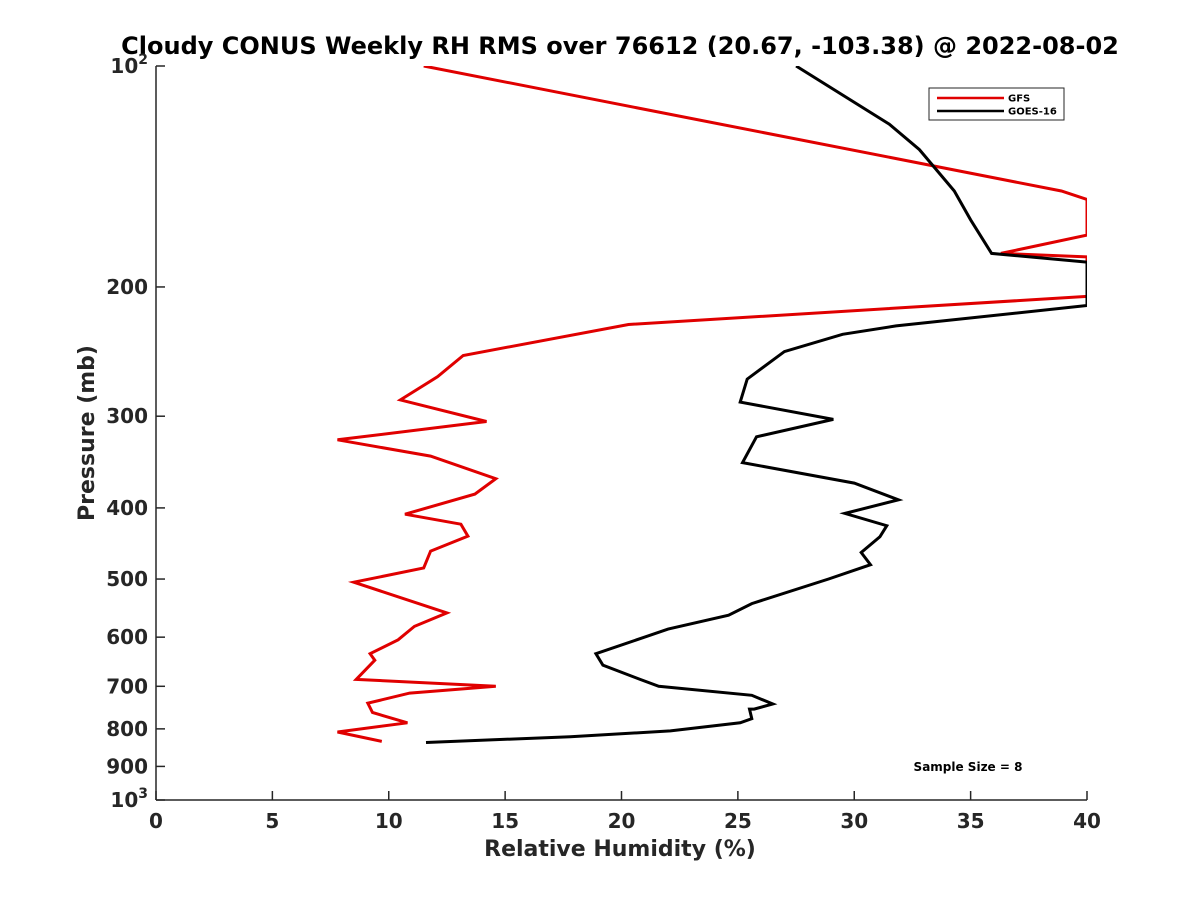 This screenshot has height=900, width=1200. What do you see at coordinates (971, 821) in the screenshot?
I see `x-tick-label: 35` at bounding box center [971, 821].